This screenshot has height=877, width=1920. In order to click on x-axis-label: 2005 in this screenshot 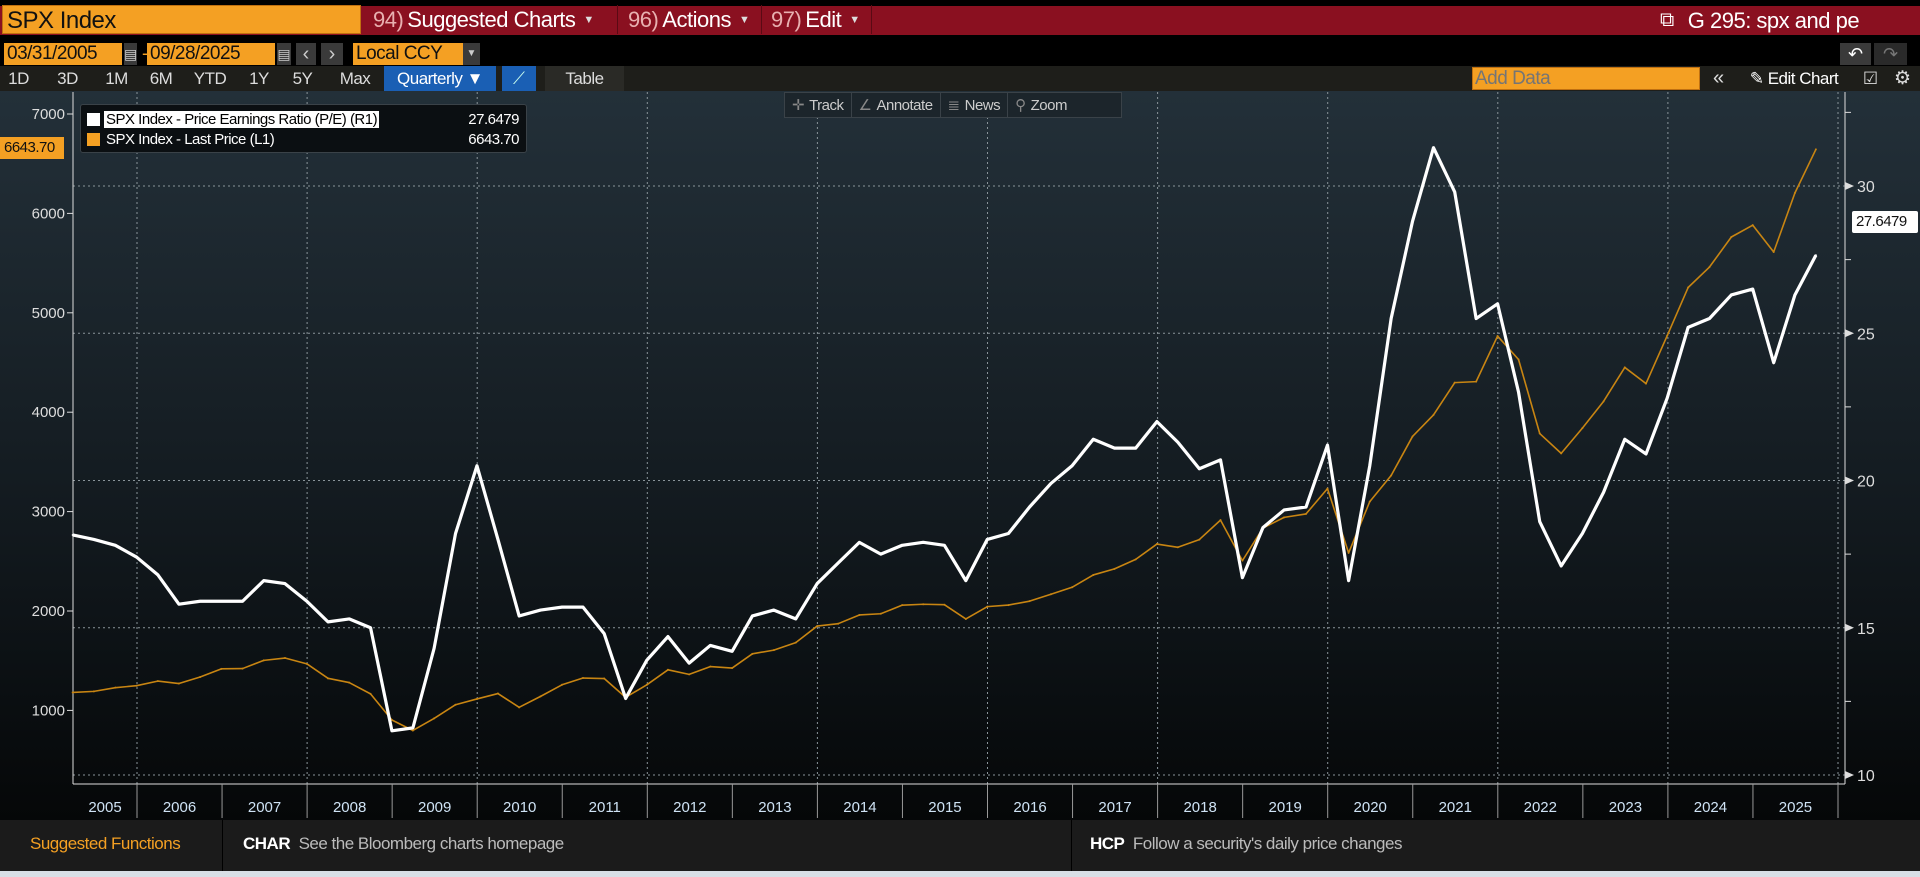, I will do `click(104, 807)`.